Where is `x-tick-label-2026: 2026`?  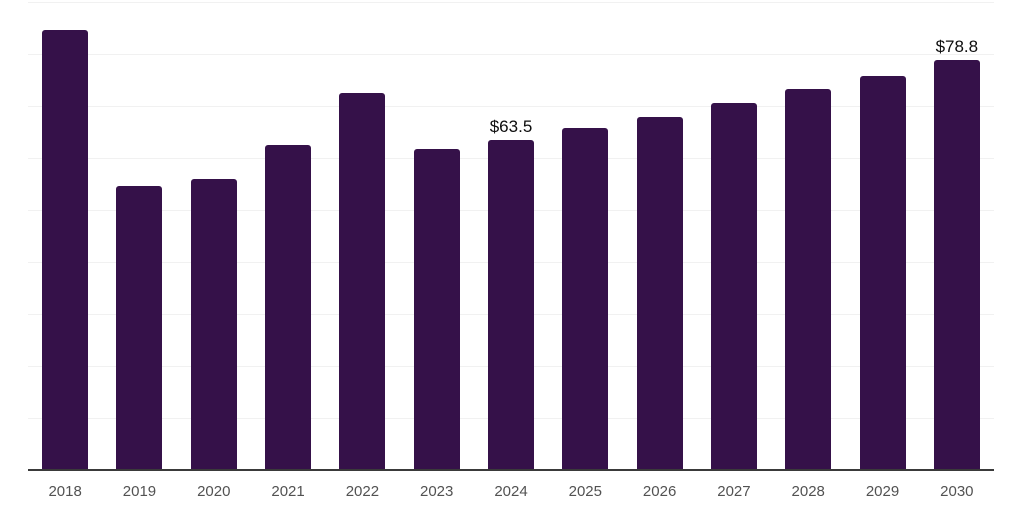
x-tick-label-2026: 2026 is located at coordinates (659, 491).